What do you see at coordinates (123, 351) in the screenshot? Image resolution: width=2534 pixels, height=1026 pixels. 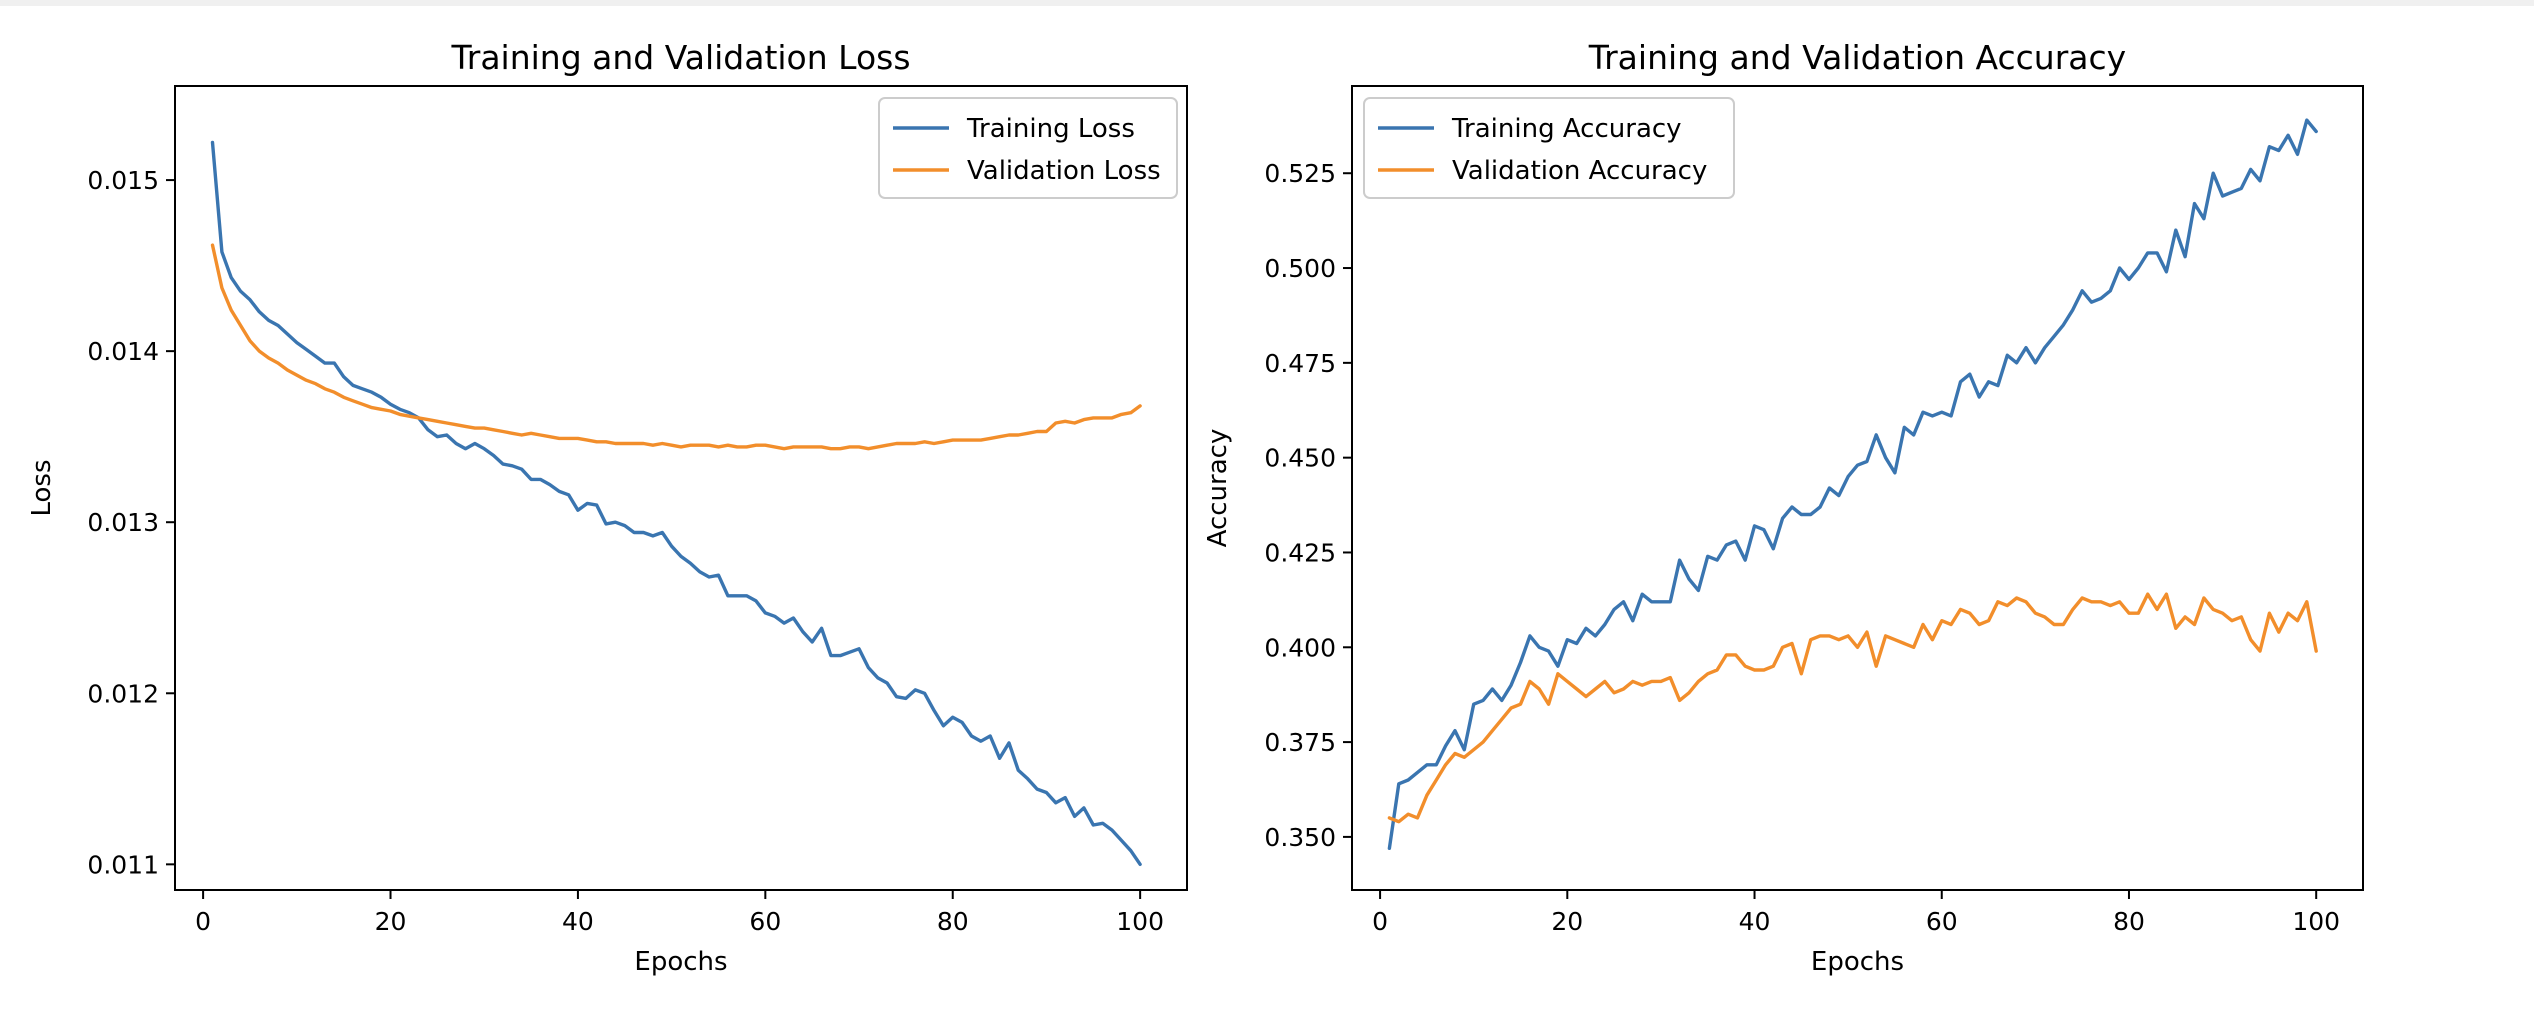 I see `y-tick-label: 0.014` at bounding box center [123, 351].